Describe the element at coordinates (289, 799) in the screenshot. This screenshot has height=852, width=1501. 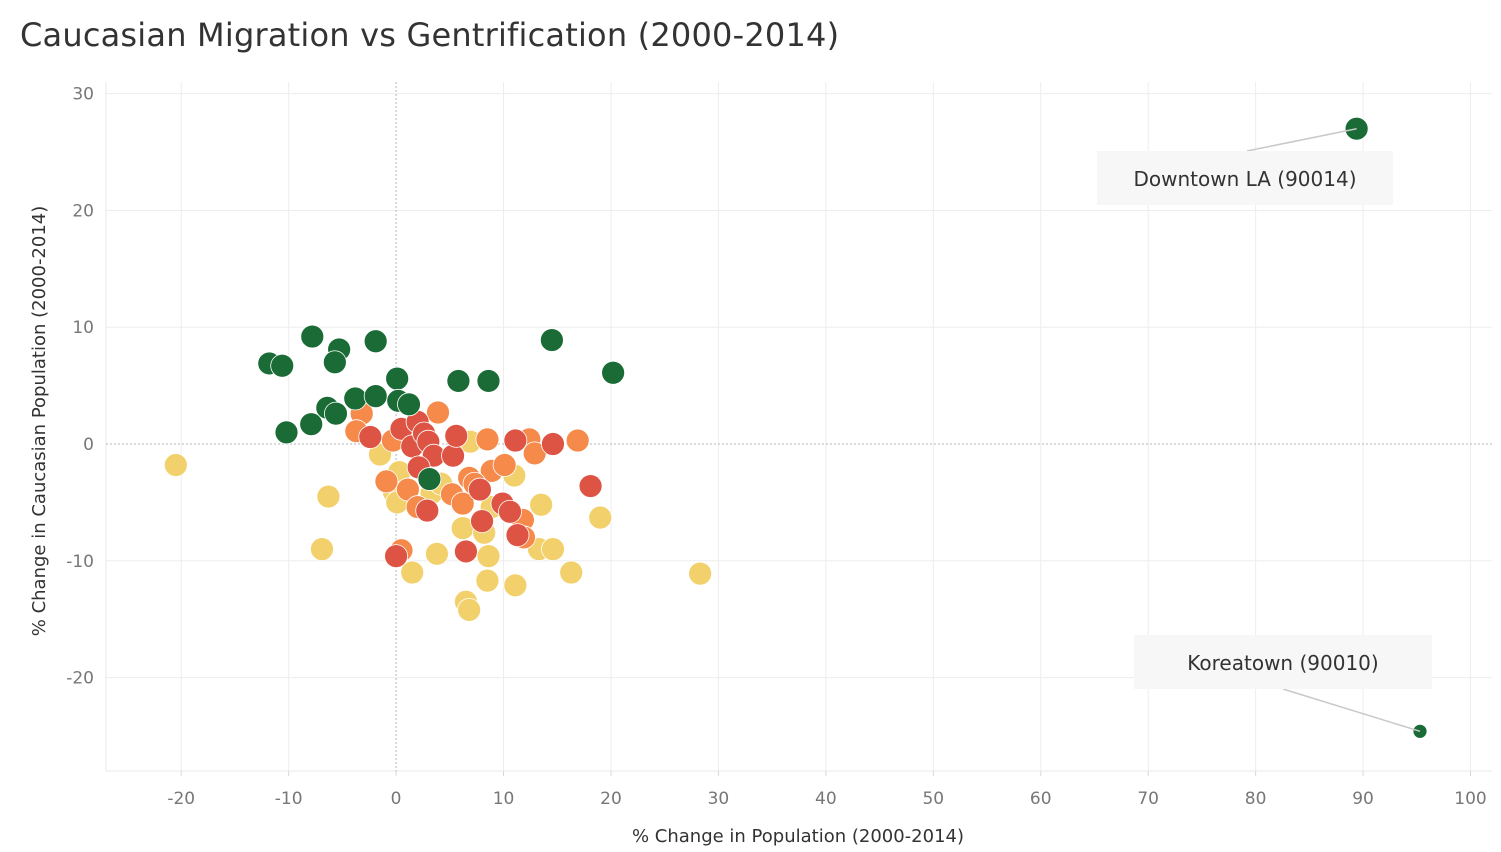
I see `x-tick-label: -10` at that location.